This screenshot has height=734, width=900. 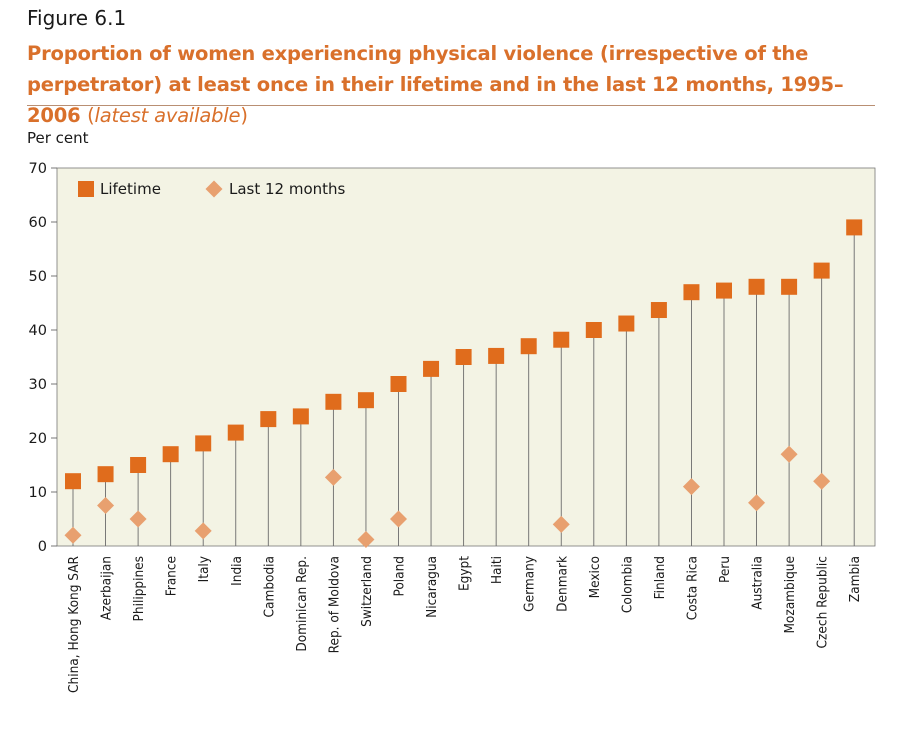 I want to click on y-tick-label: 50, so click(x=38, y=277).